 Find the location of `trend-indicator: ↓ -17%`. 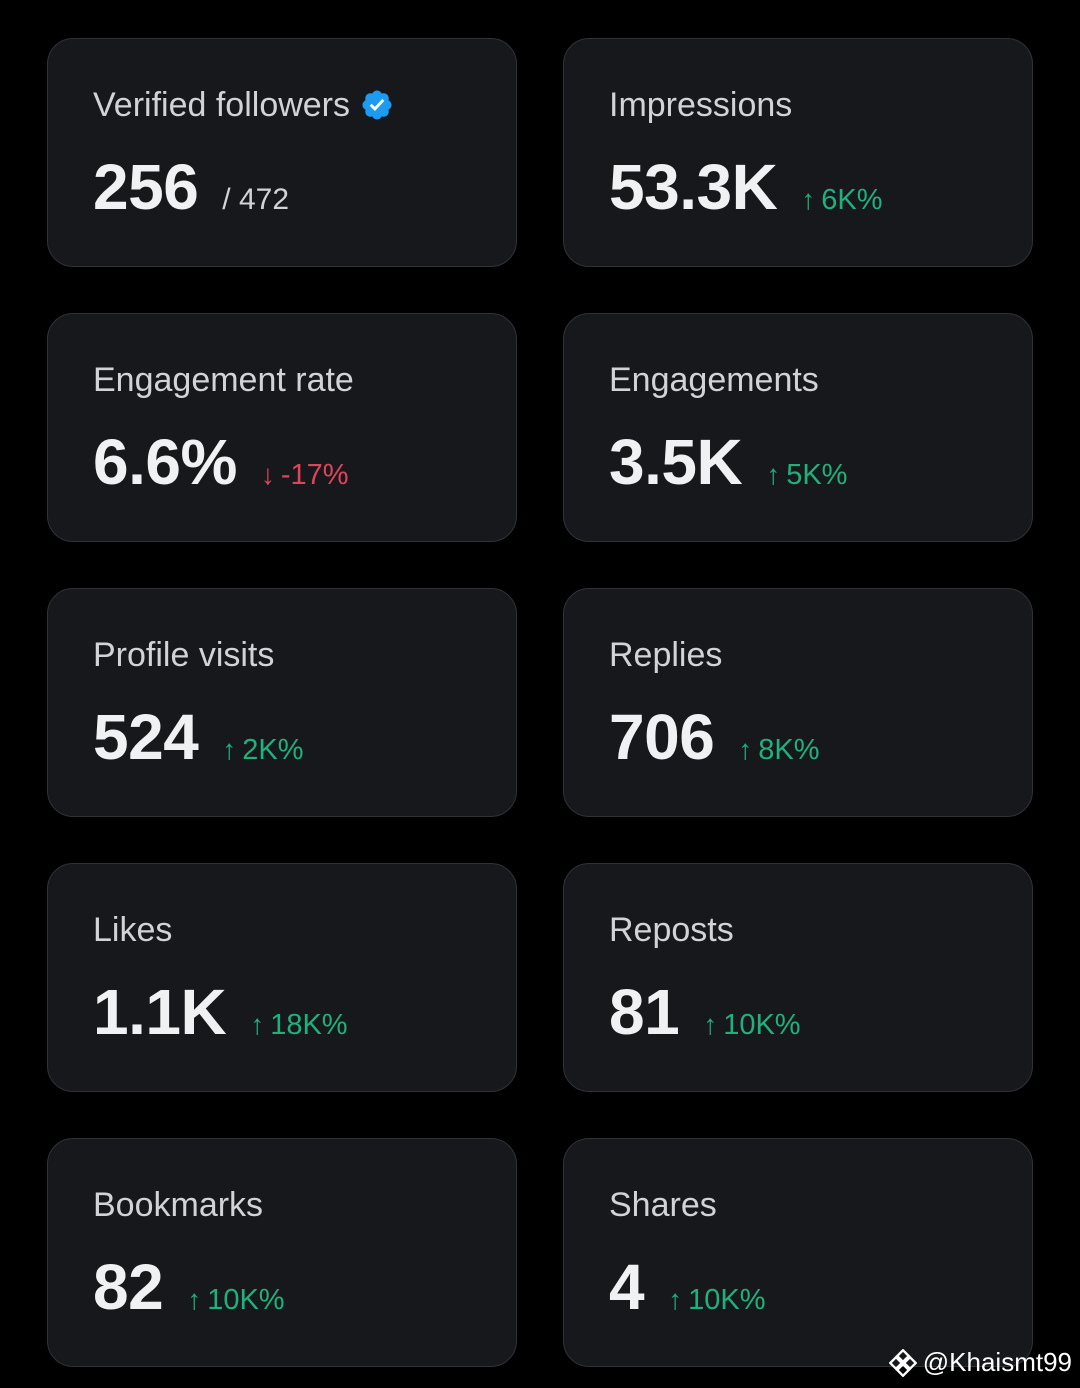

trend-indicator: ↓ -17% is located at coordinates (305, 475).